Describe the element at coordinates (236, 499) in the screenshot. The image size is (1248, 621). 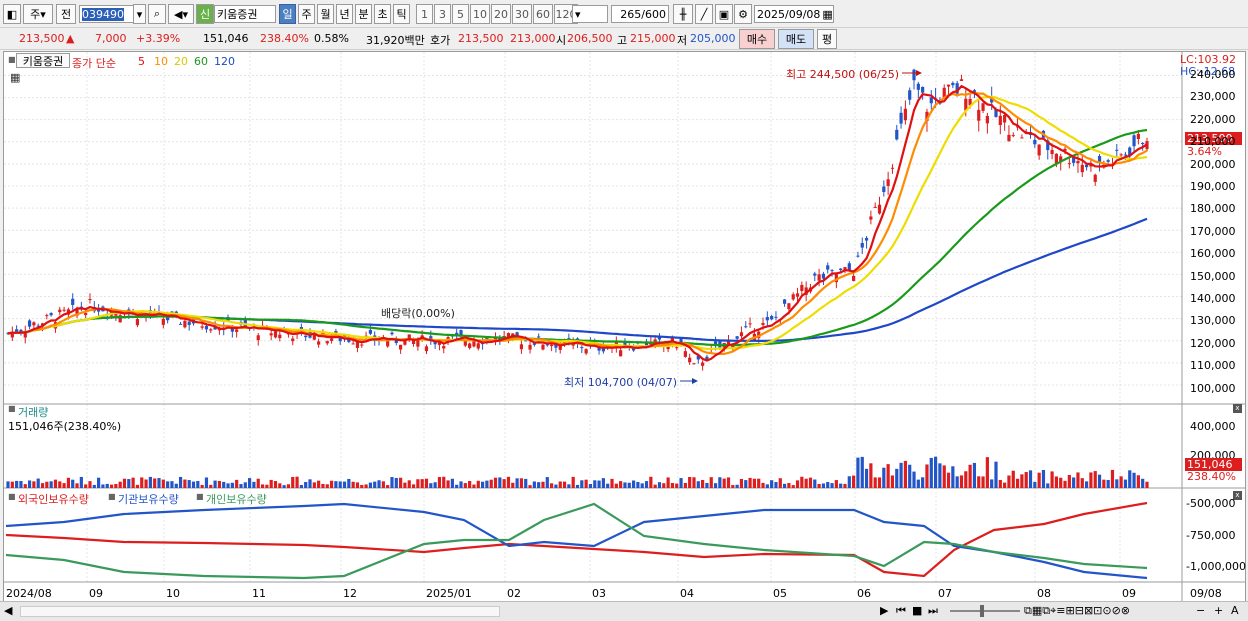
I see `legend-indiv: 개인보유수량` at that location.